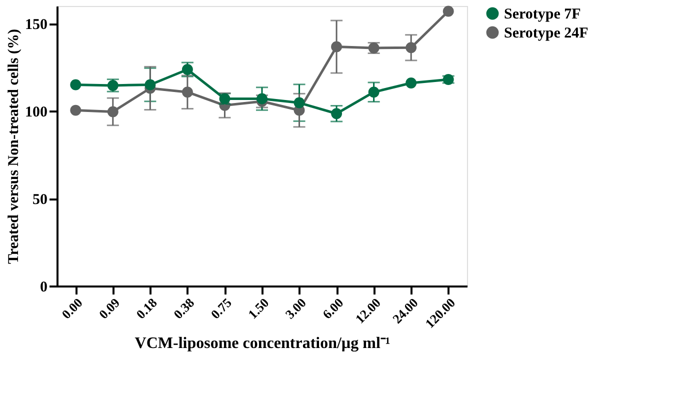 This screenshot has width=697, height=414. What do you see at coordinates (258, 308) in the screenshot?
I see `x-tick-label: 1.50` at bounding box center [258, 308].